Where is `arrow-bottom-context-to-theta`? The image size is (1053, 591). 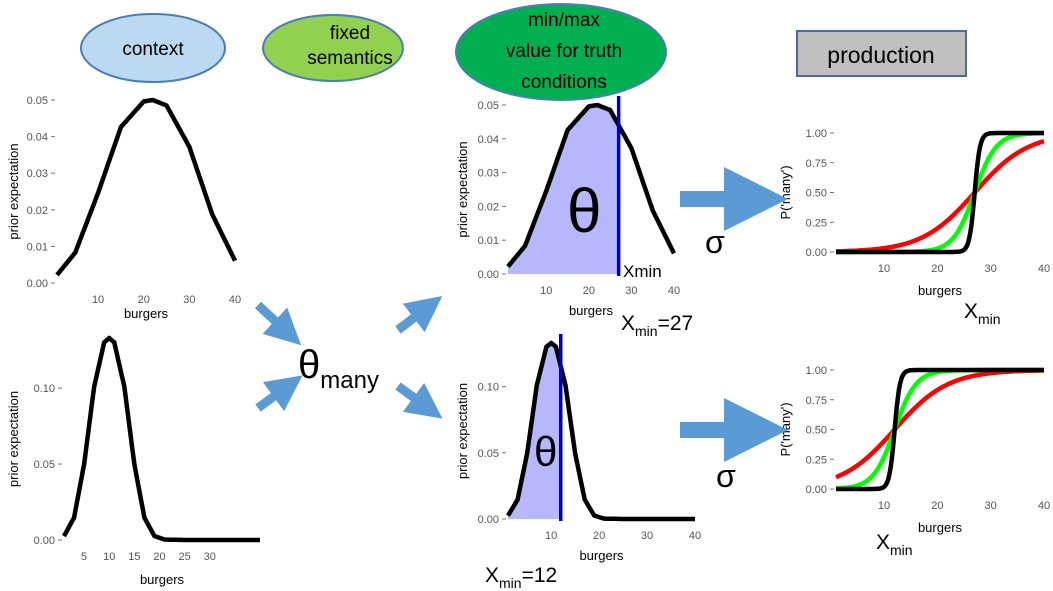
arrow-bottom-context-to-theta is located at coordinates (279, 393).